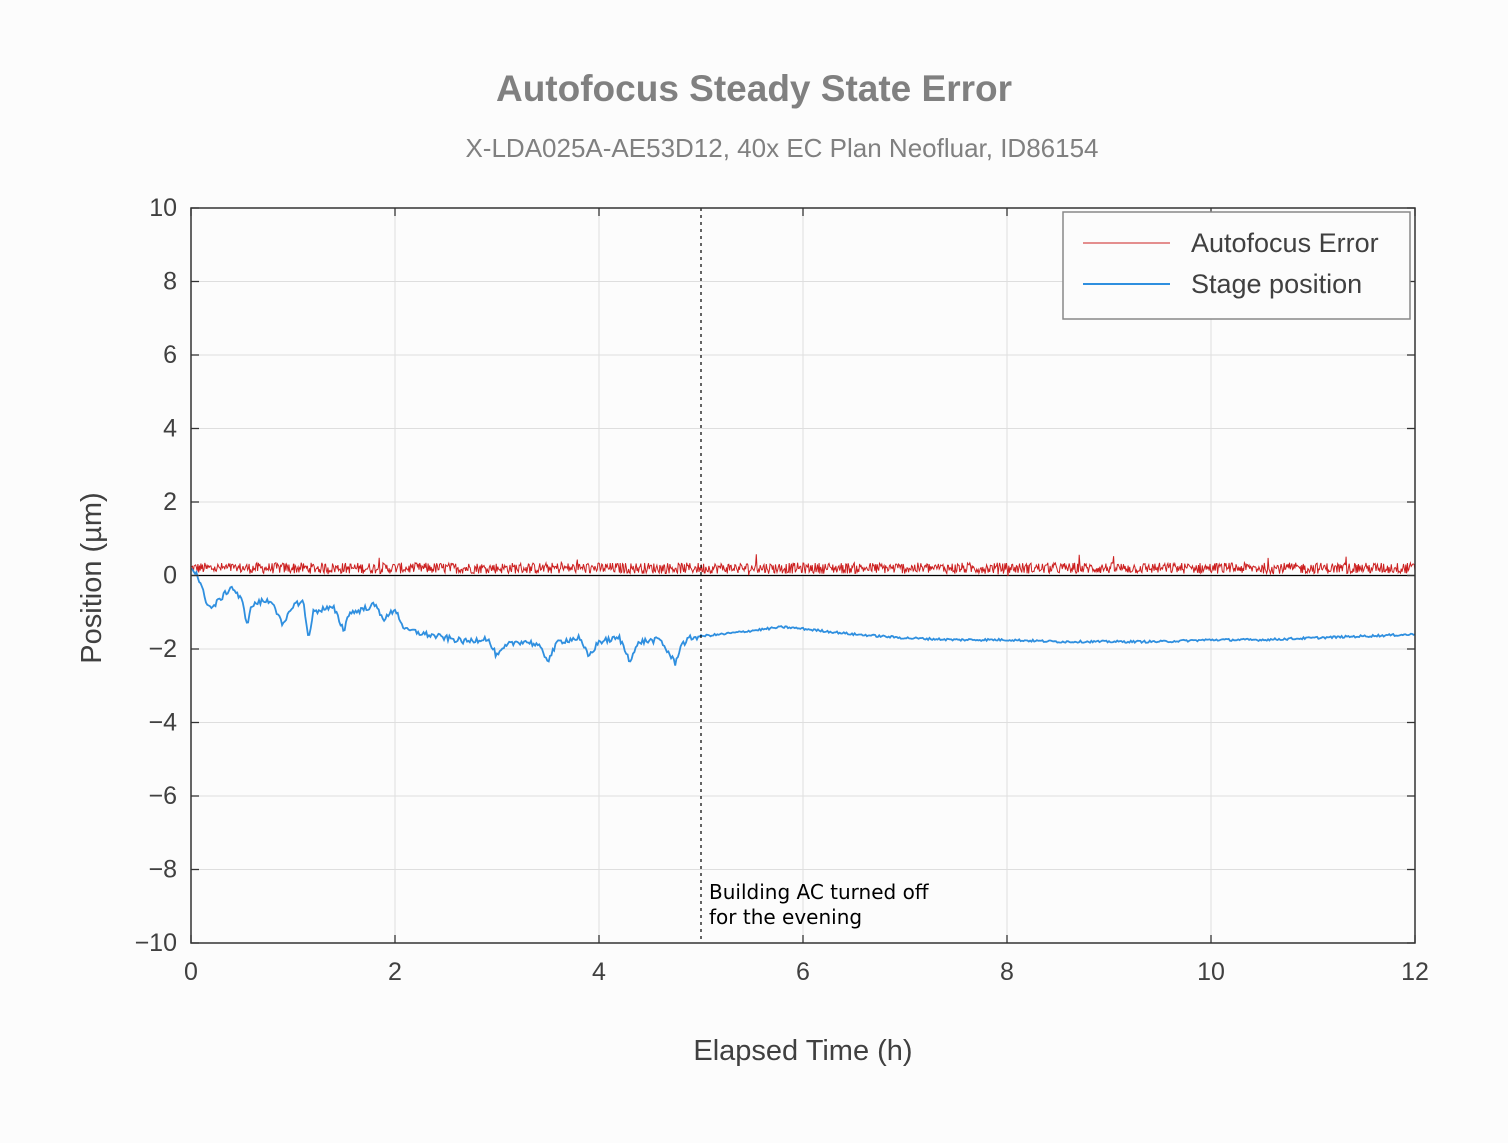  What do you see at coordinates (1007, 972) in the screenshot?
I see `x-tick-label: 8` at bounding box center [1007, 972].